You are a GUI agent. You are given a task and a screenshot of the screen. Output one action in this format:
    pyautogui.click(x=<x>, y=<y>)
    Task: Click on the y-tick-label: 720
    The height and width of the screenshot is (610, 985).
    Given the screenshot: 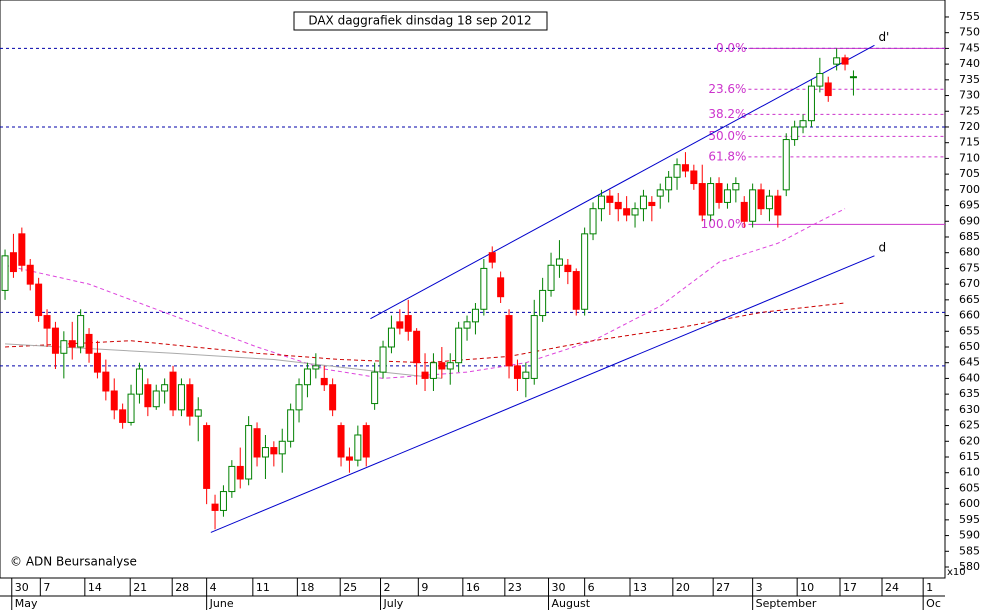 What is the action you would take?
    pyautogui.click(x=969, y=126)
    